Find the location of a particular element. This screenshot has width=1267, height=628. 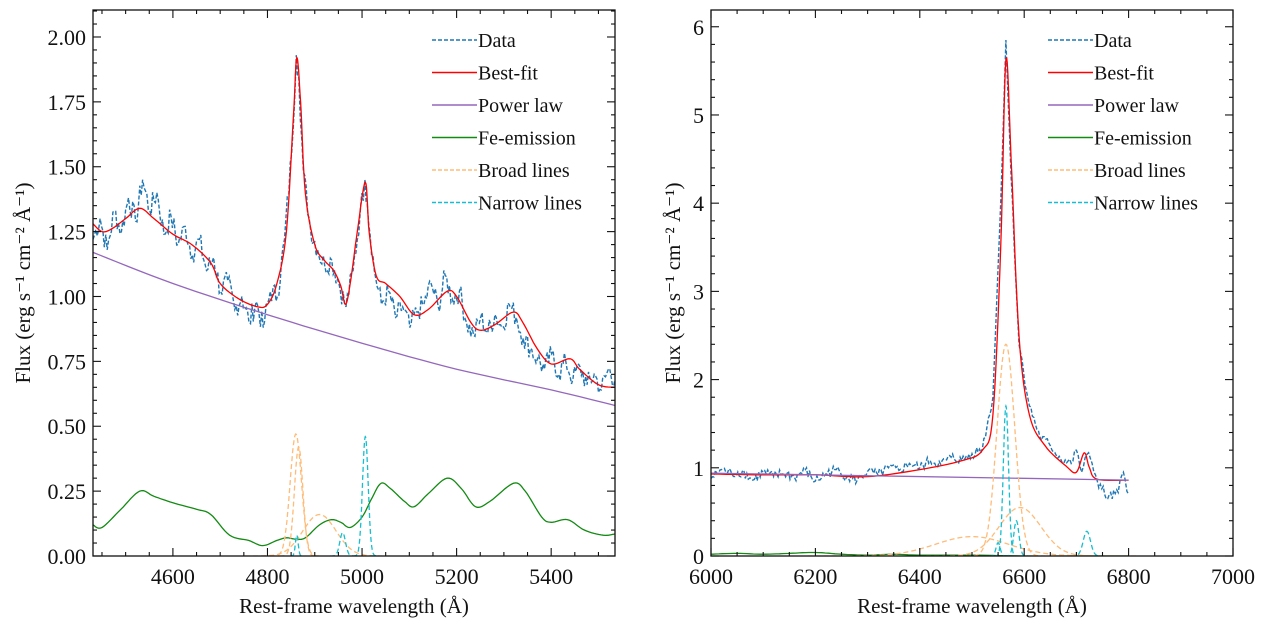

x-tick-label: 6400 is located at coordinates (920, 576).